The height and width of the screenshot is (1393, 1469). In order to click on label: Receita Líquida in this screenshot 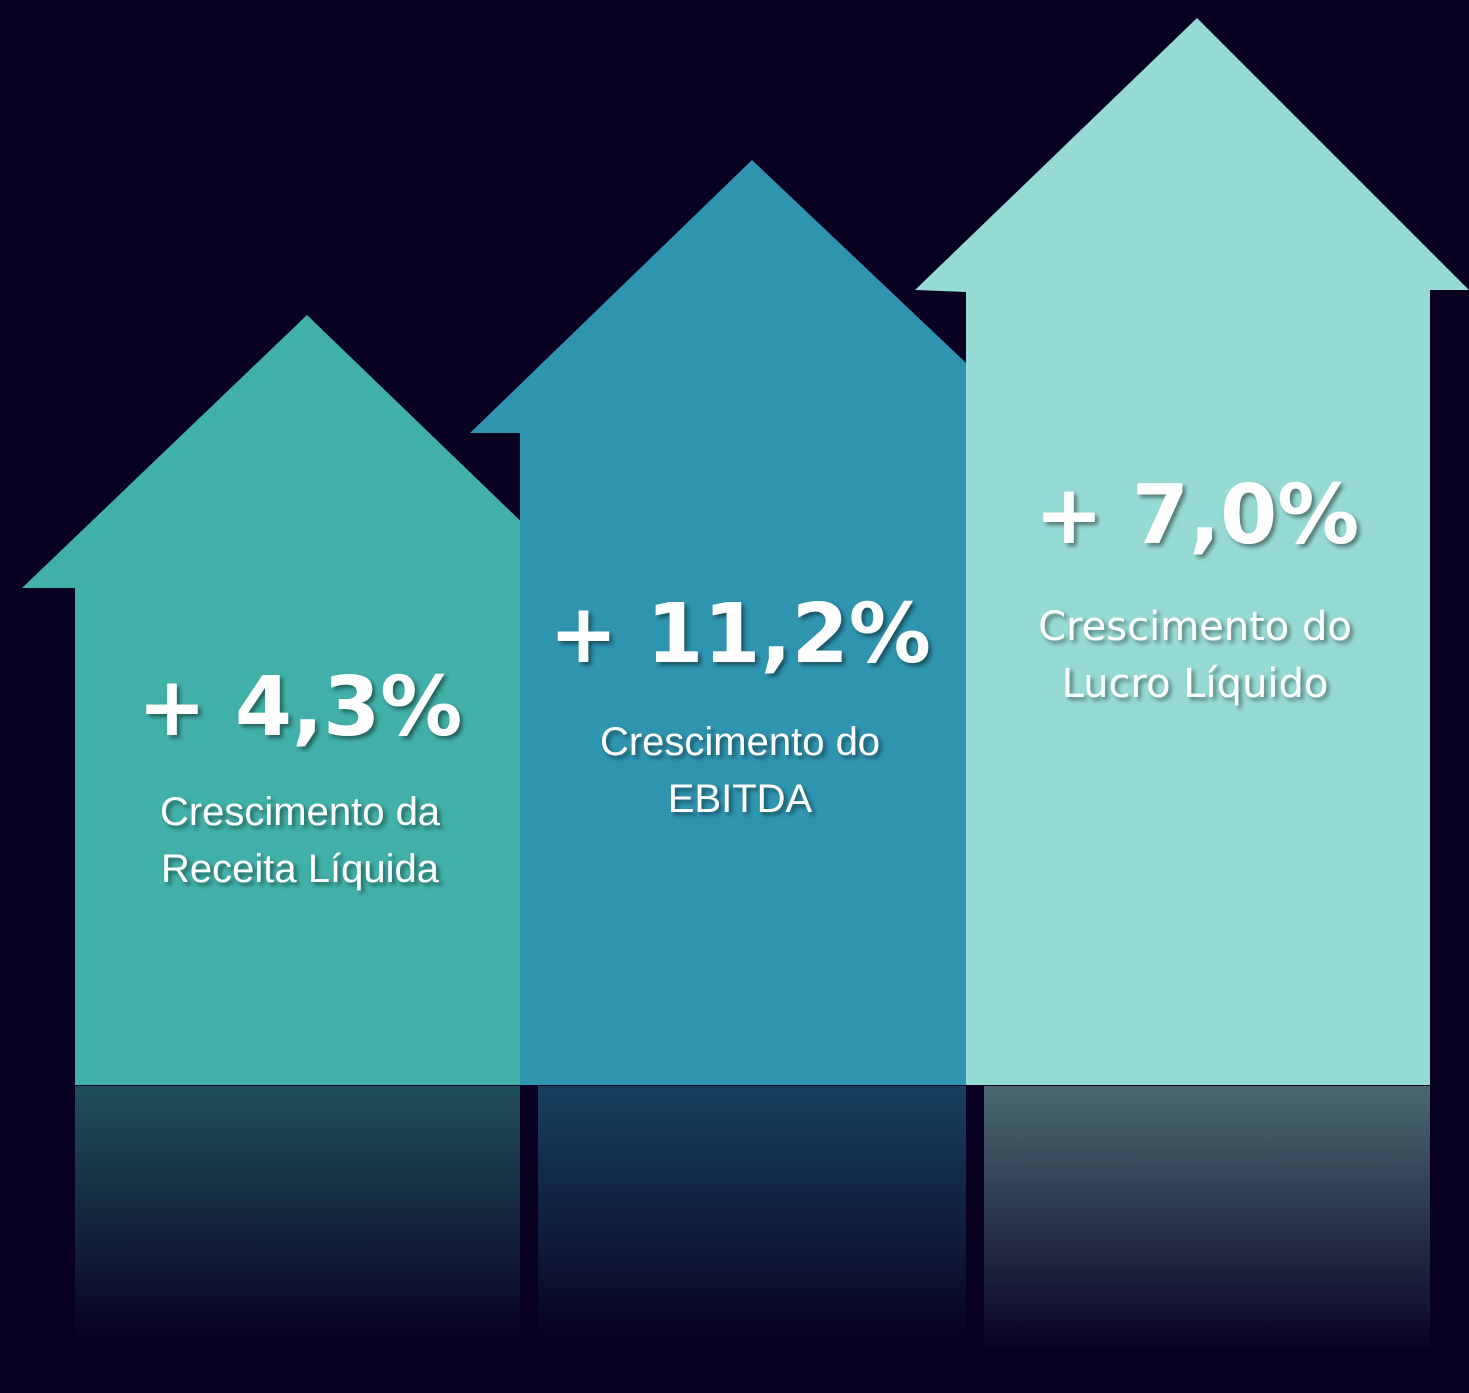, I will do `click(300, 869)`.